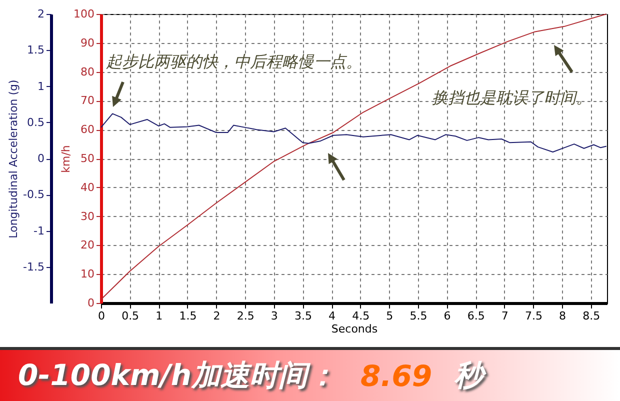  What do you see at coordinates (504, 316) in the screenshot?
I see `x-tick-label: 7` at bounding box center [504, 316].